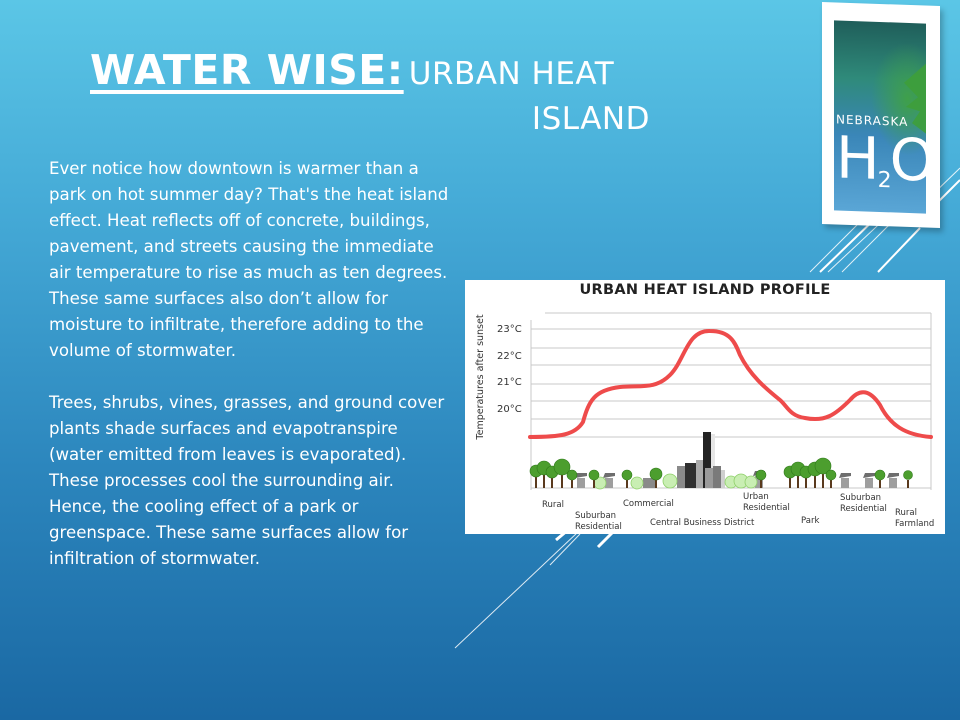 The height and width of the screenshot is (720, 960). I want to click on y-tick-20: 20°C, so click(509, 409).